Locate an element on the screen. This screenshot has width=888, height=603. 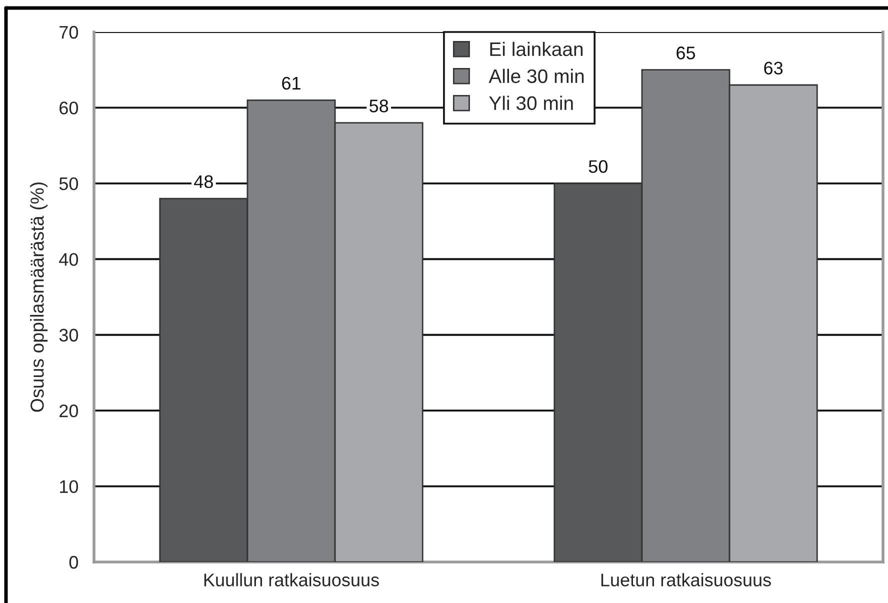
y-tick-label: 30 is located at coordinates (68, 335).